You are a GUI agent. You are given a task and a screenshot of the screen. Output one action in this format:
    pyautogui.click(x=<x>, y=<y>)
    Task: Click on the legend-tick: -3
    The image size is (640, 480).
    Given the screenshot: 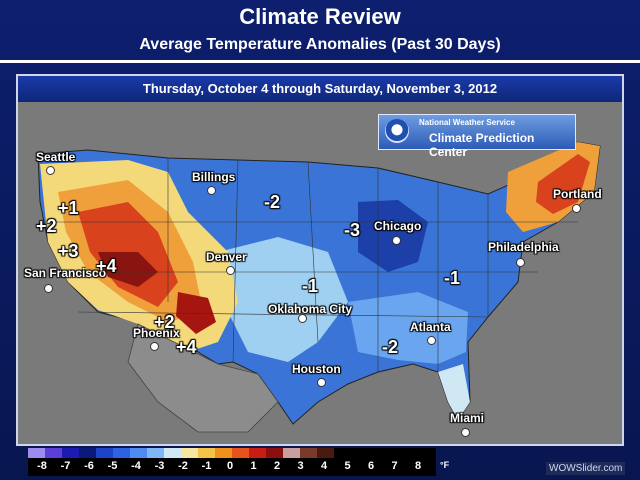 What is the action you would take?
    pyautogui.click(x=159, y=466)
    